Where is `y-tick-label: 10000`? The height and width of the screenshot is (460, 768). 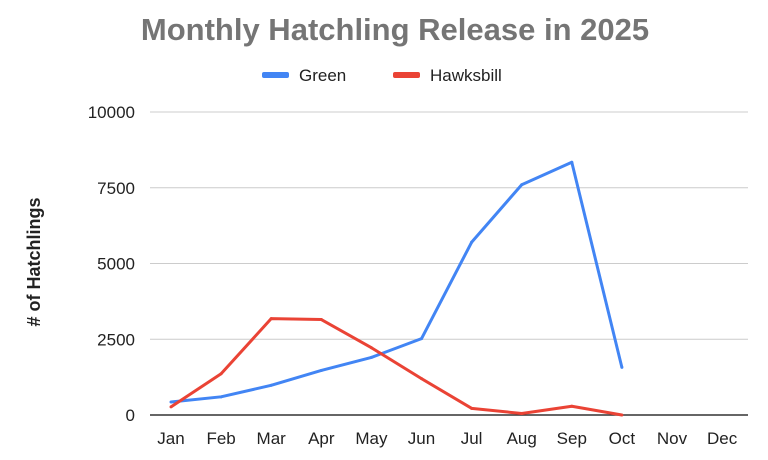
y-tick-label: 10000 is located at coordinates (111, 112).